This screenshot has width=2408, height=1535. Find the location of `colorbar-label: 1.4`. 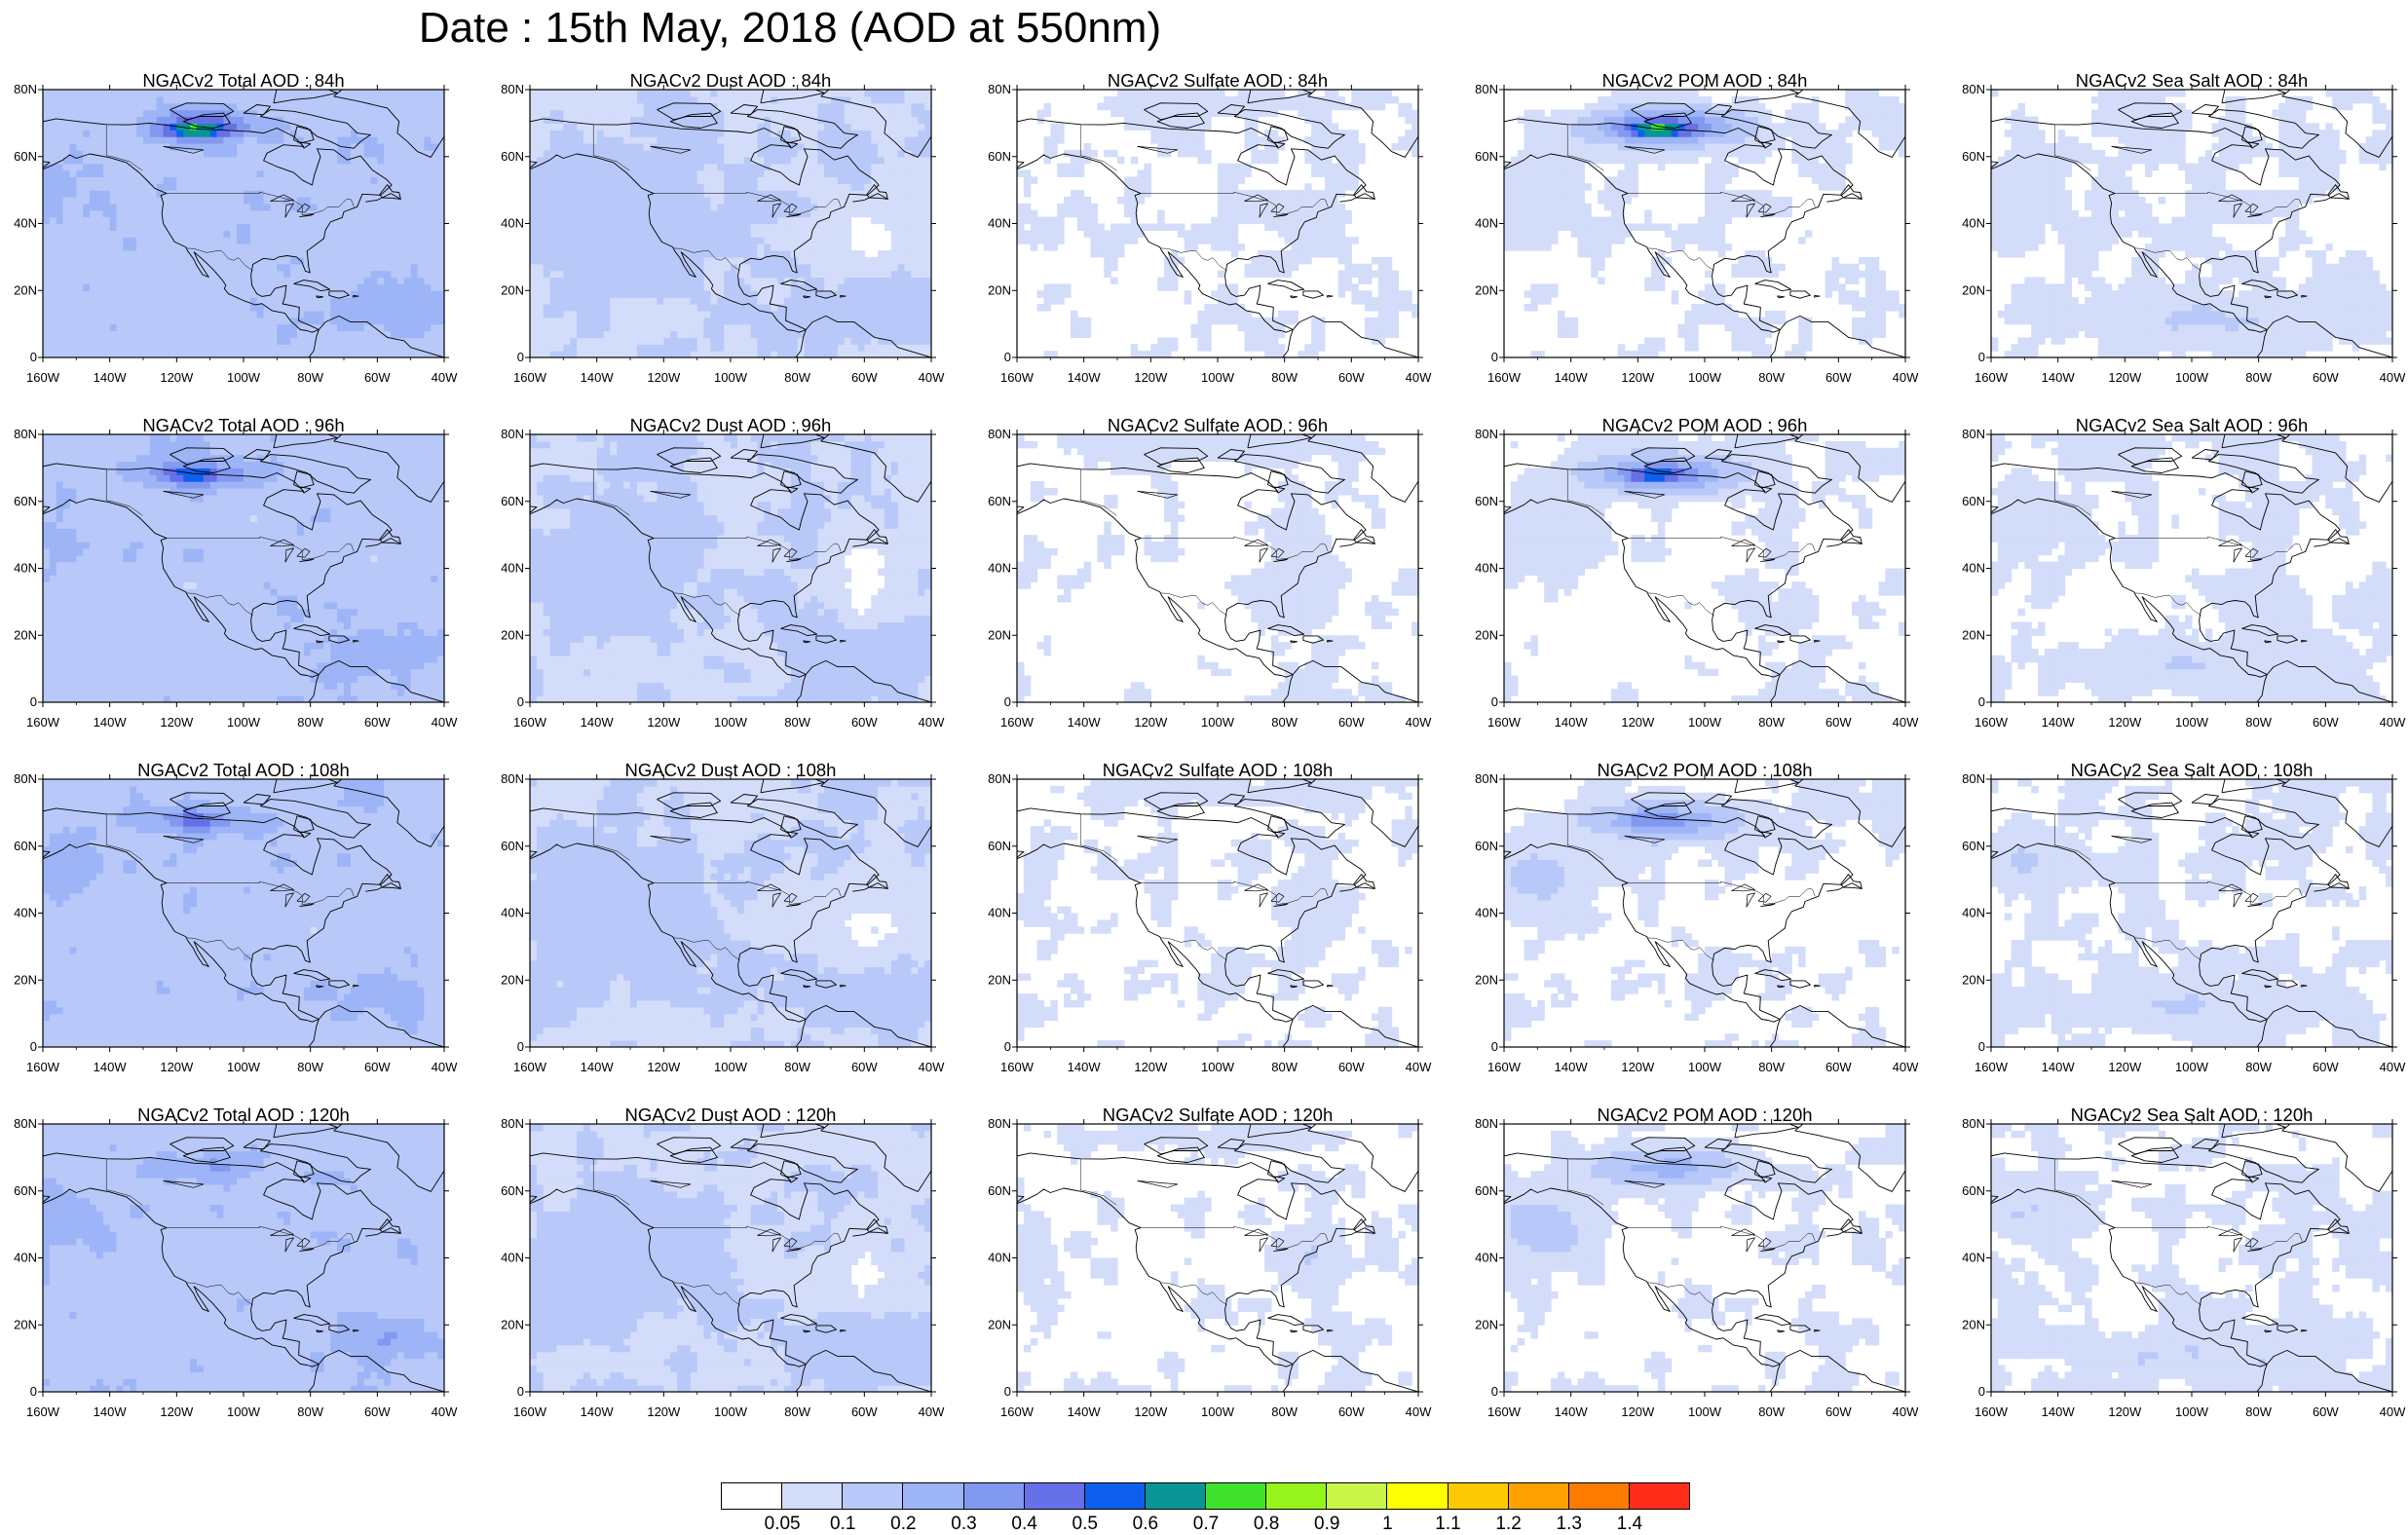

colorbar-label: 1.4 is located at coordinates (1629, 1524).